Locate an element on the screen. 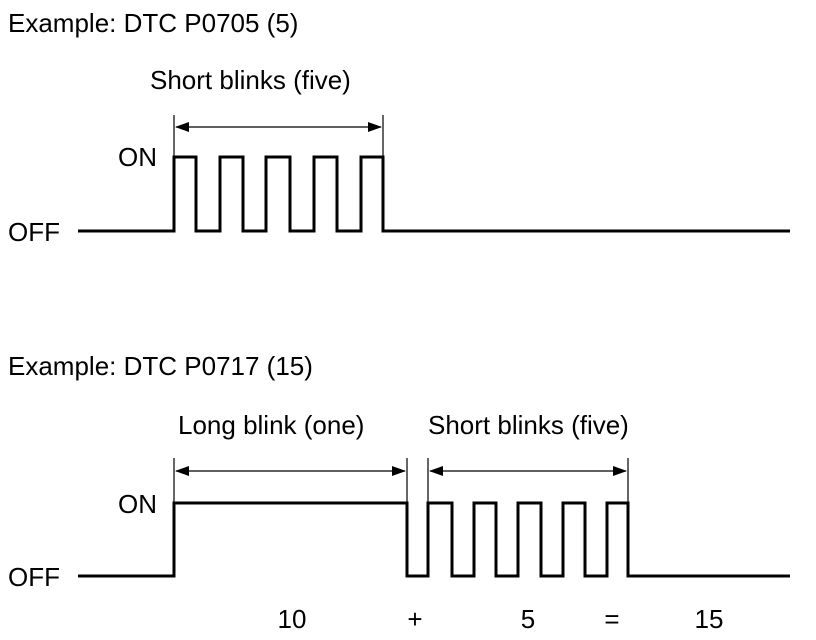 The height and width of the screenshot is (640, 816). example-1-span-label: Short blinks (five) is located at coordinates (250, 80).